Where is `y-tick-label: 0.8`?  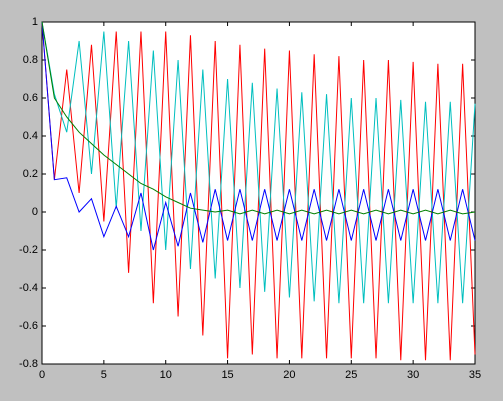 y-tick-label: 0.8 is located at coordinates (30, 60).